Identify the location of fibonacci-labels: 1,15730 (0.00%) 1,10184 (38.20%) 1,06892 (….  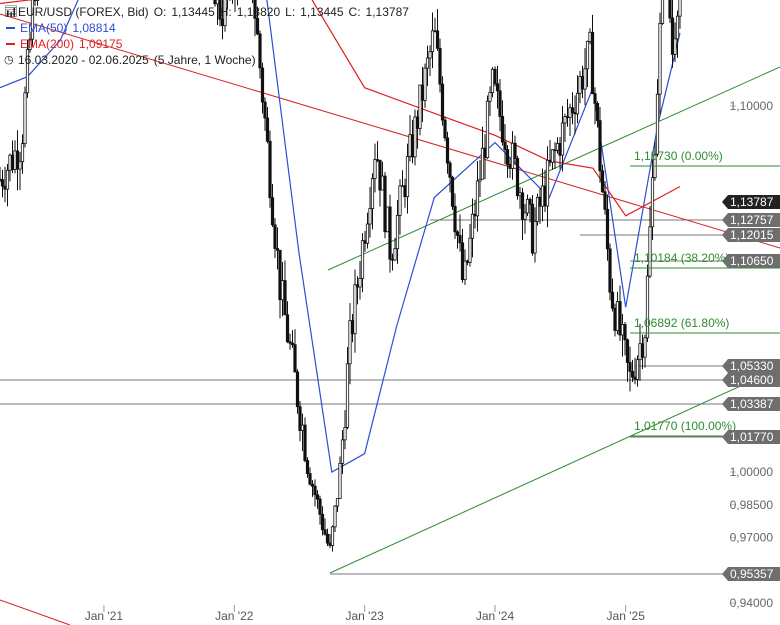
(705, 293).